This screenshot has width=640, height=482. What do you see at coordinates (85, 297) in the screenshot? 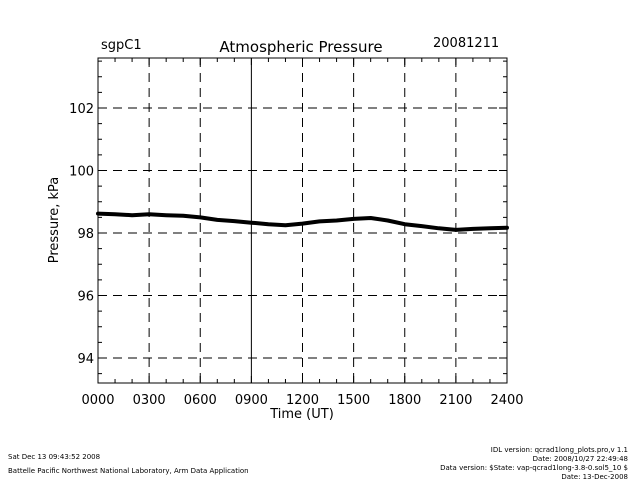
I see `y-tick-label-96: 96` at bounding box center [85, 297].